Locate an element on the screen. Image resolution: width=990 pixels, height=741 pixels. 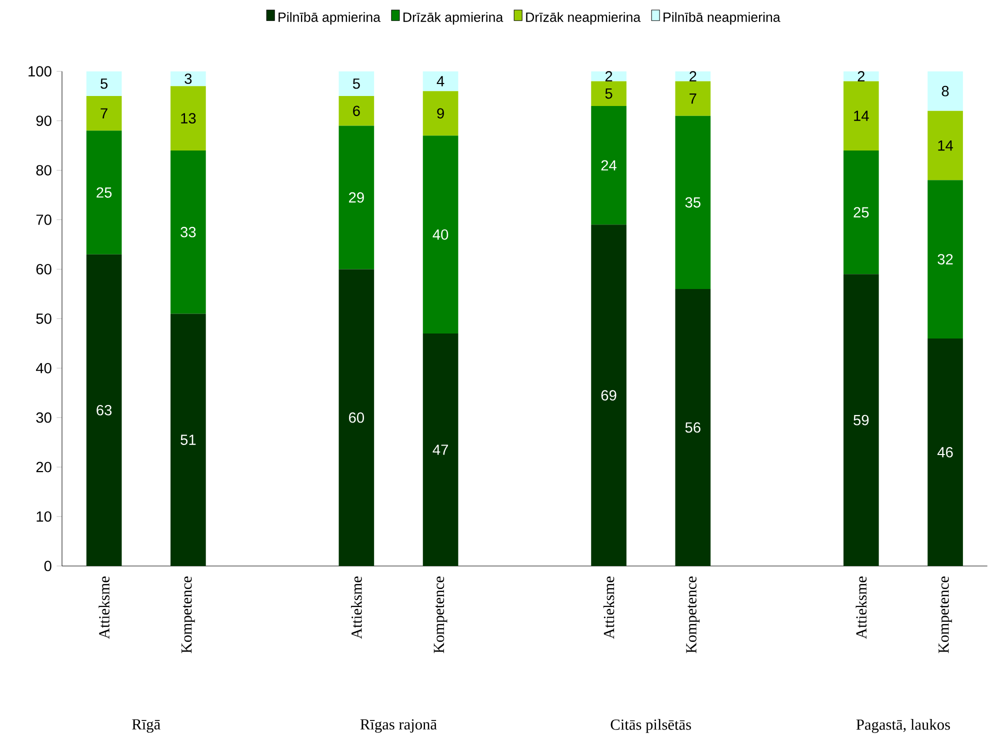
data-label: 40 is located at coordinates (440, 234).